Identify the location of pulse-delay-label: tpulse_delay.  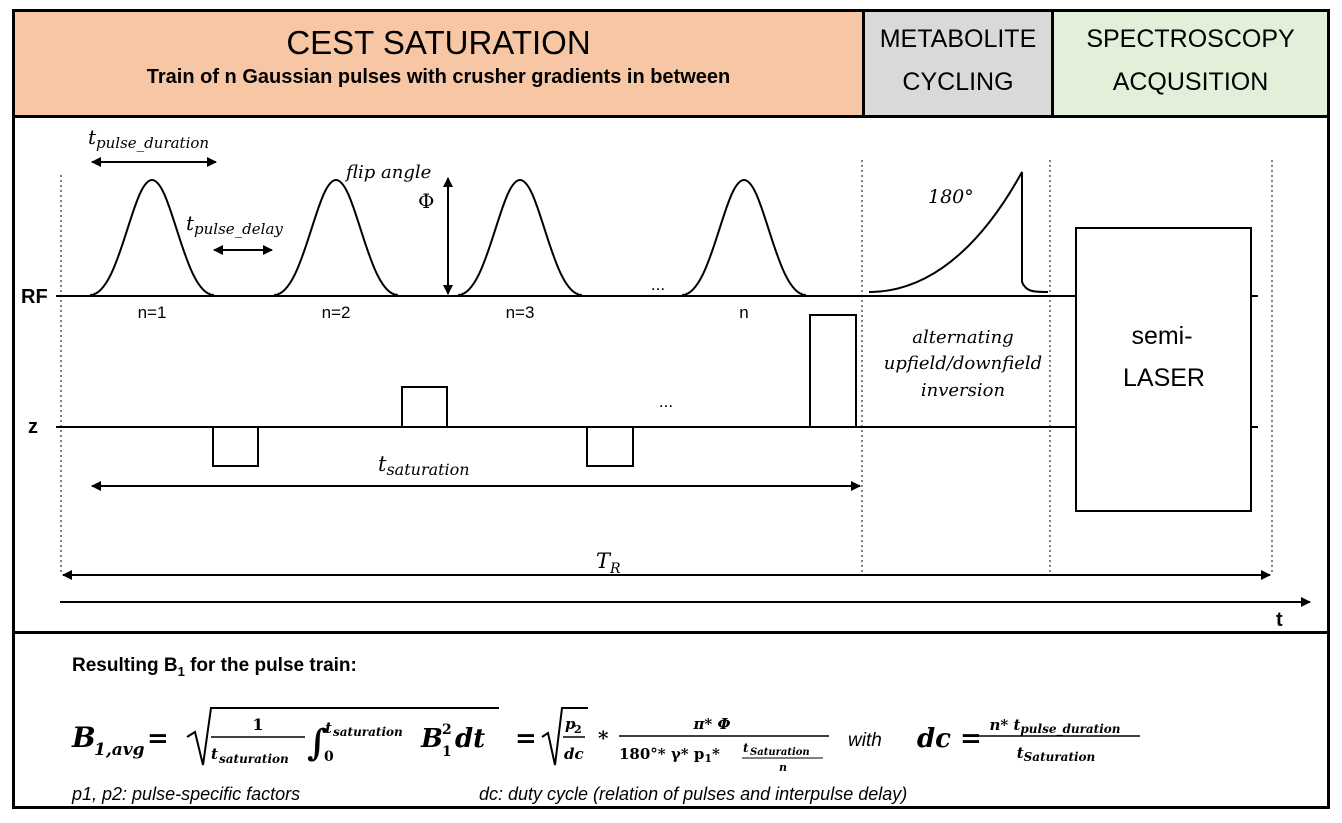
(234, 224).